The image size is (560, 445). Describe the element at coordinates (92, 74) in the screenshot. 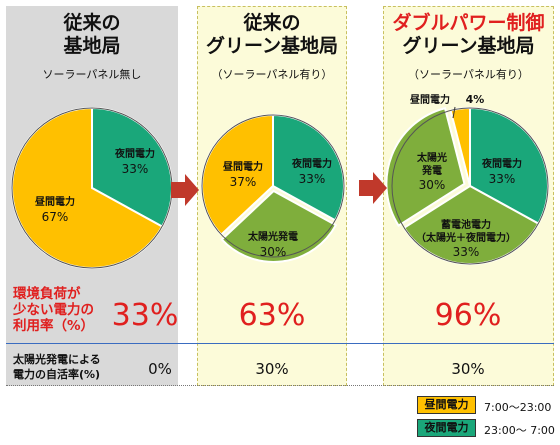

I see `panel-1-subtitle: ソーラーパネル無し` at that location.